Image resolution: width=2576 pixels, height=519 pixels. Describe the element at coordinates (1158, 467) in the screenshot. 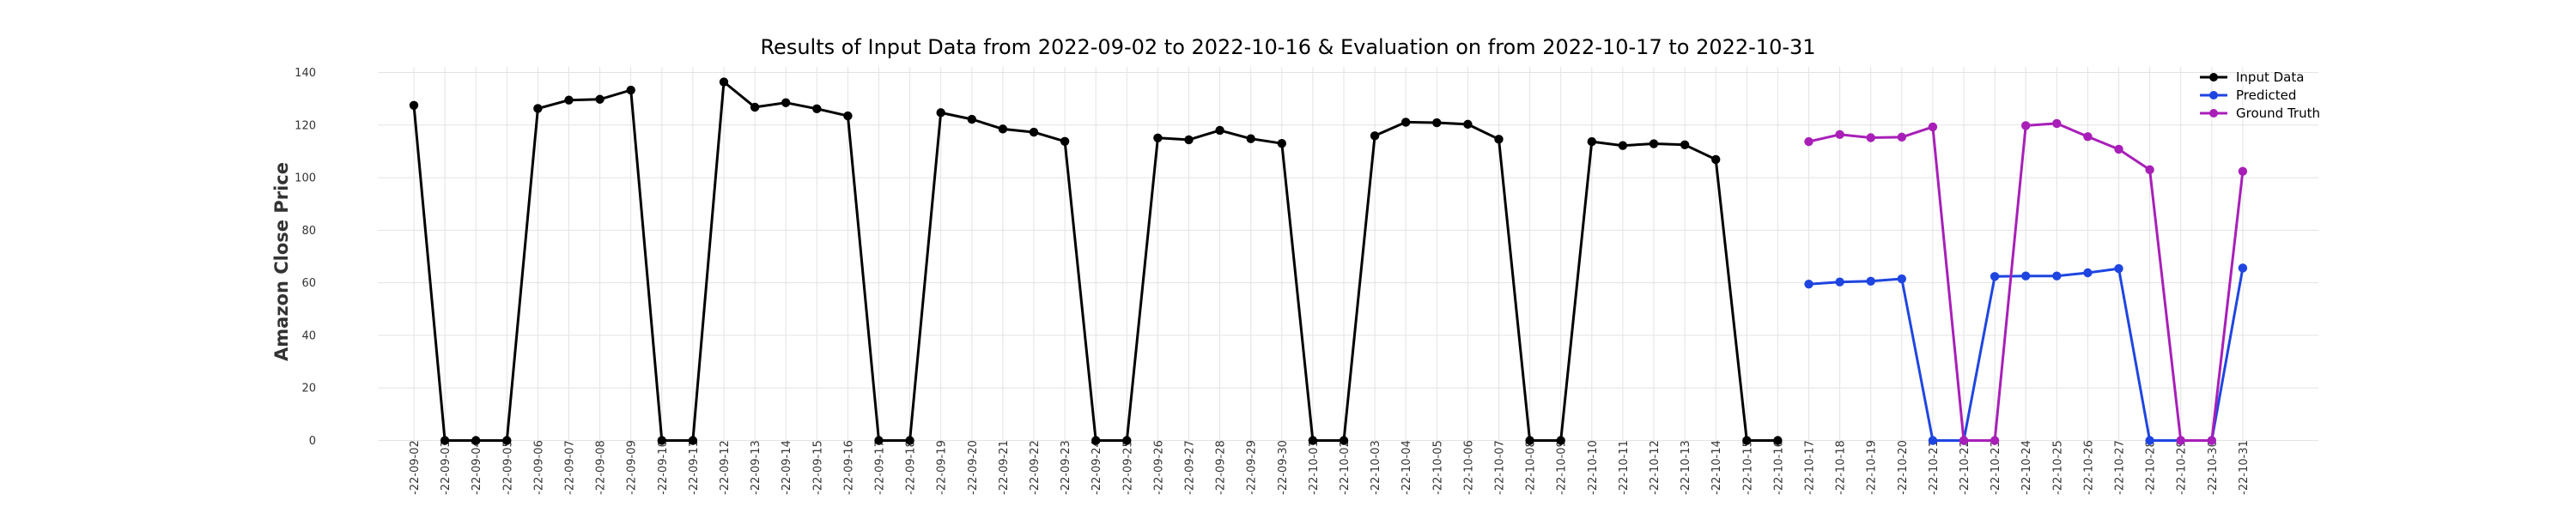

I see `x-tick-label: -22-09-26` at that location.